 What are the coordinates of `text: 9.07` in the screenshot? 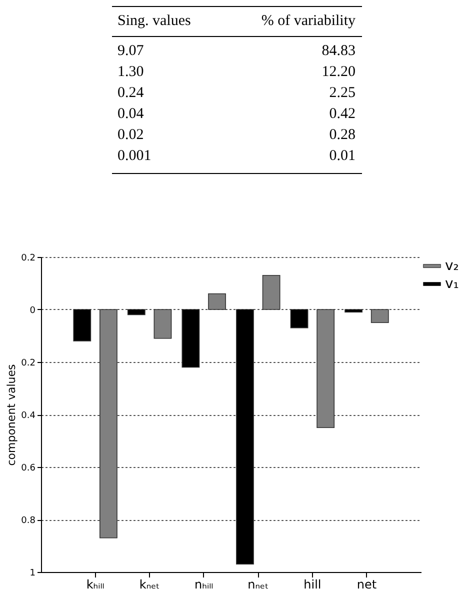 It's located at (130, 51).